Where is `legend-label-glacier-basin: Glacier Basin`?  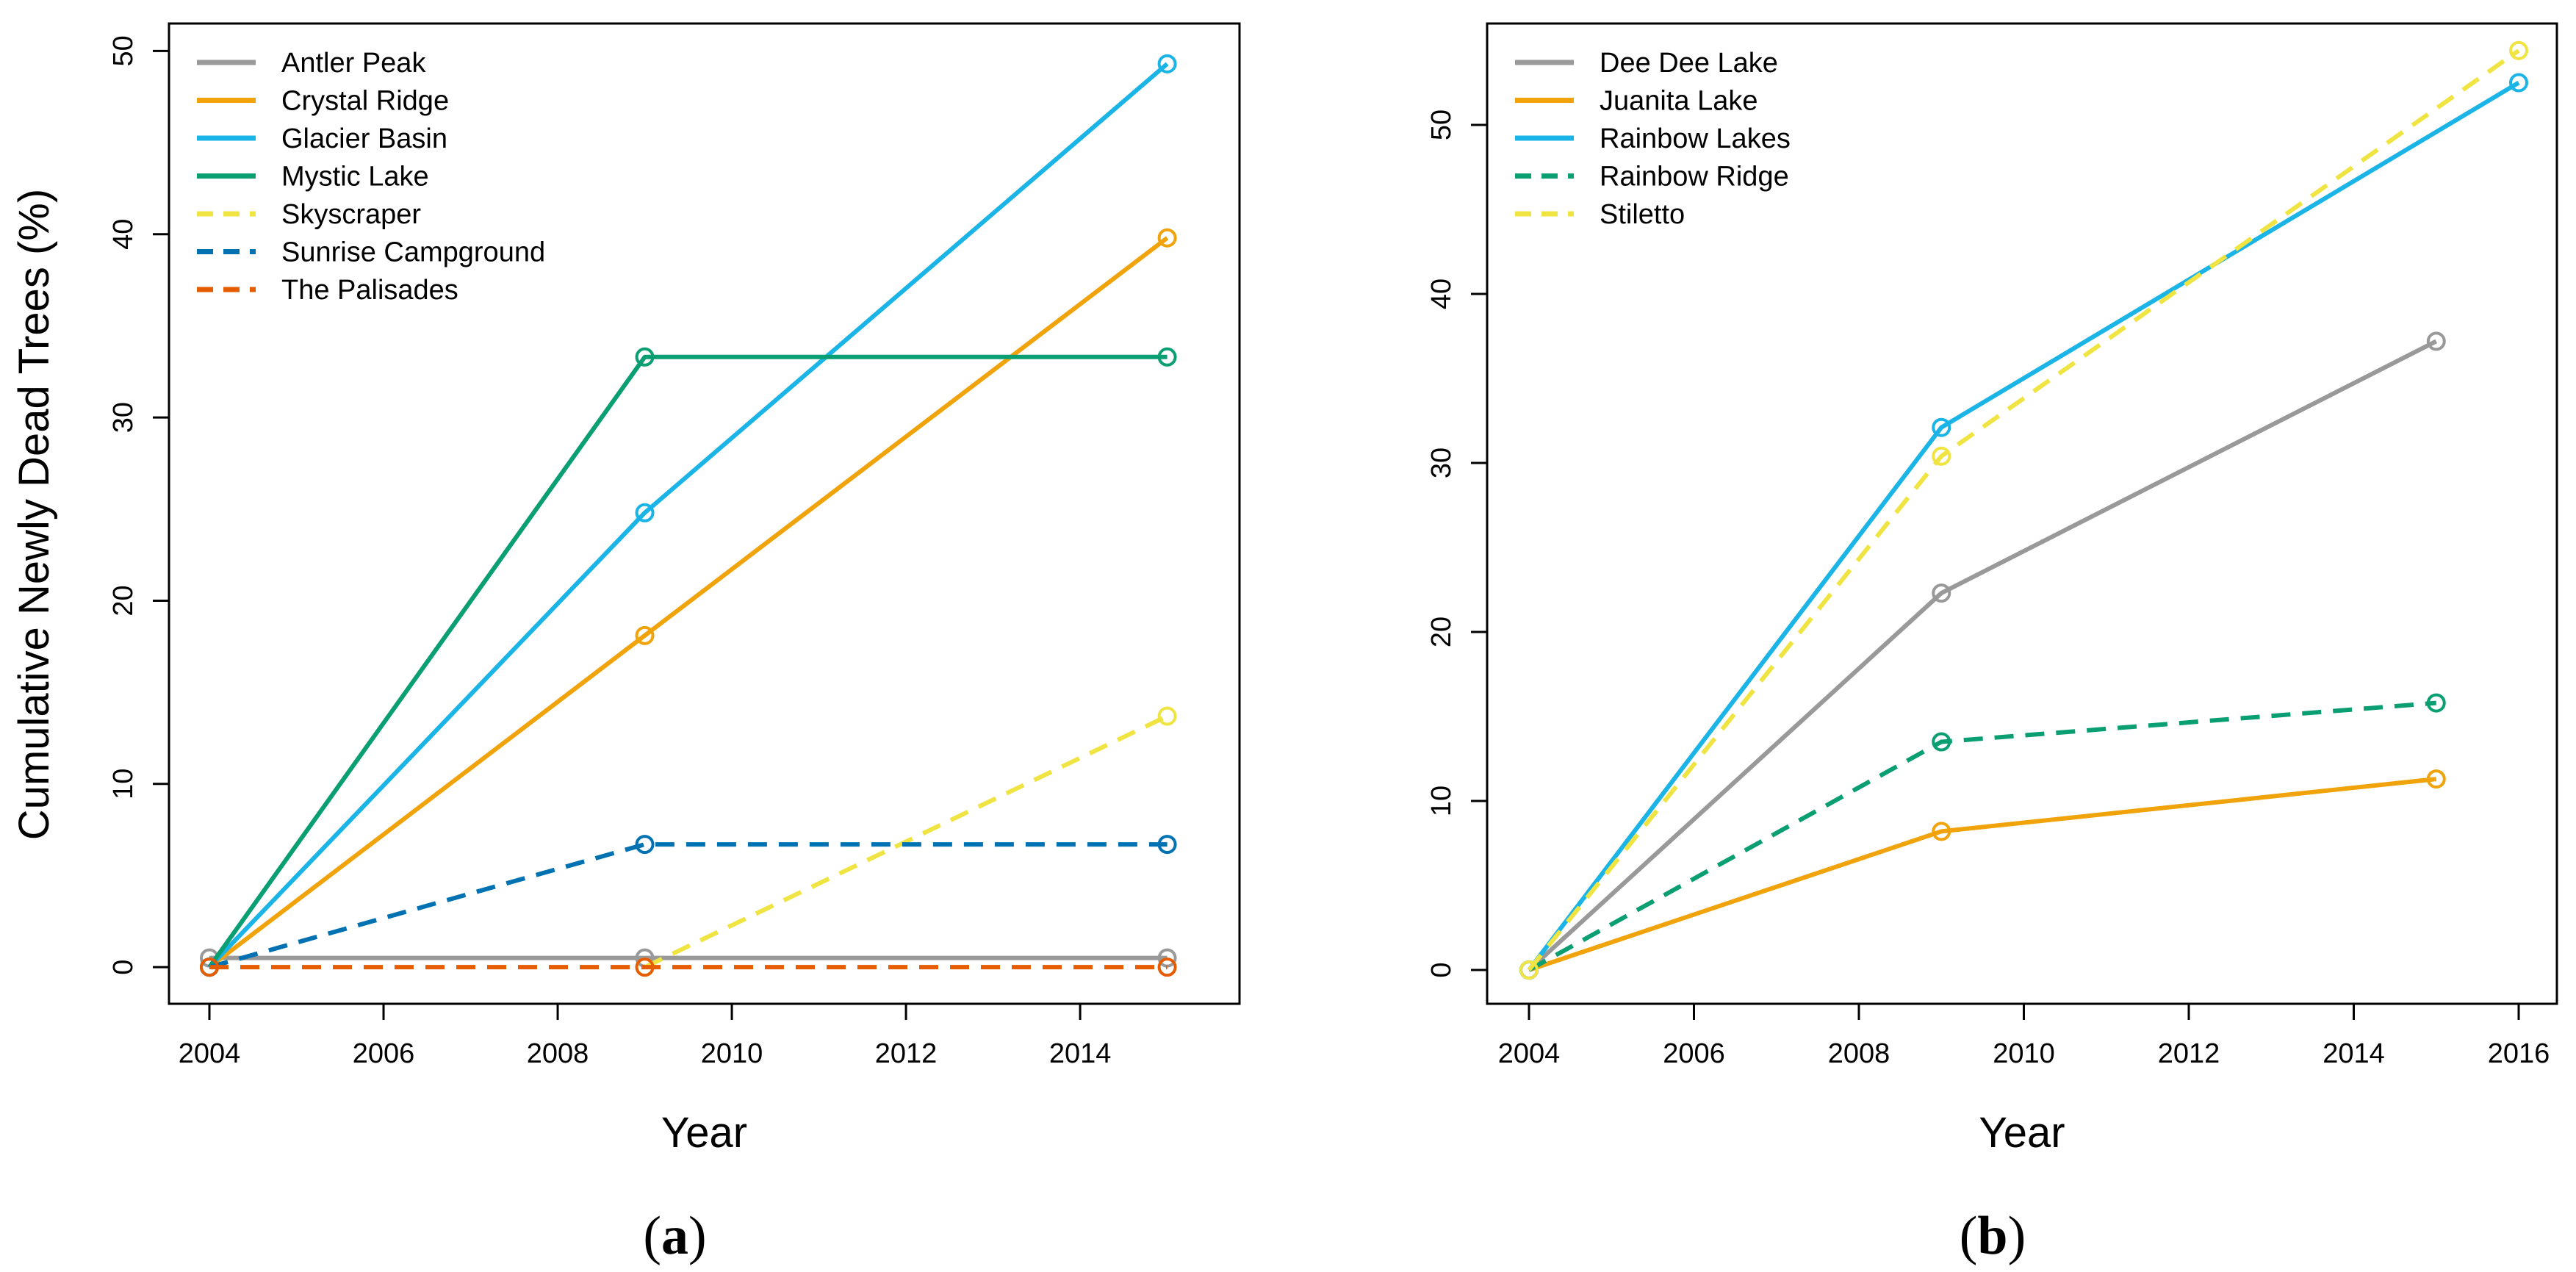
legend-label-glacier-basin: Glacier Basin is located at coordinates (364, 138).